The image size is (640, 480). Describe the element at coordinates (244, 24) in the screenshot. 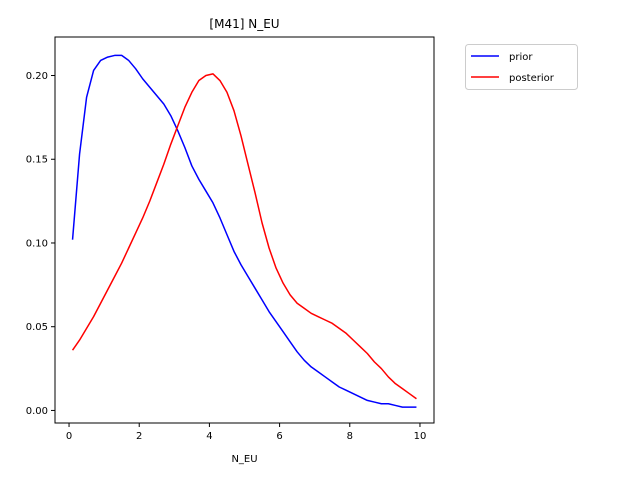

I see `chart-title: [M41] N_EU` at that location.